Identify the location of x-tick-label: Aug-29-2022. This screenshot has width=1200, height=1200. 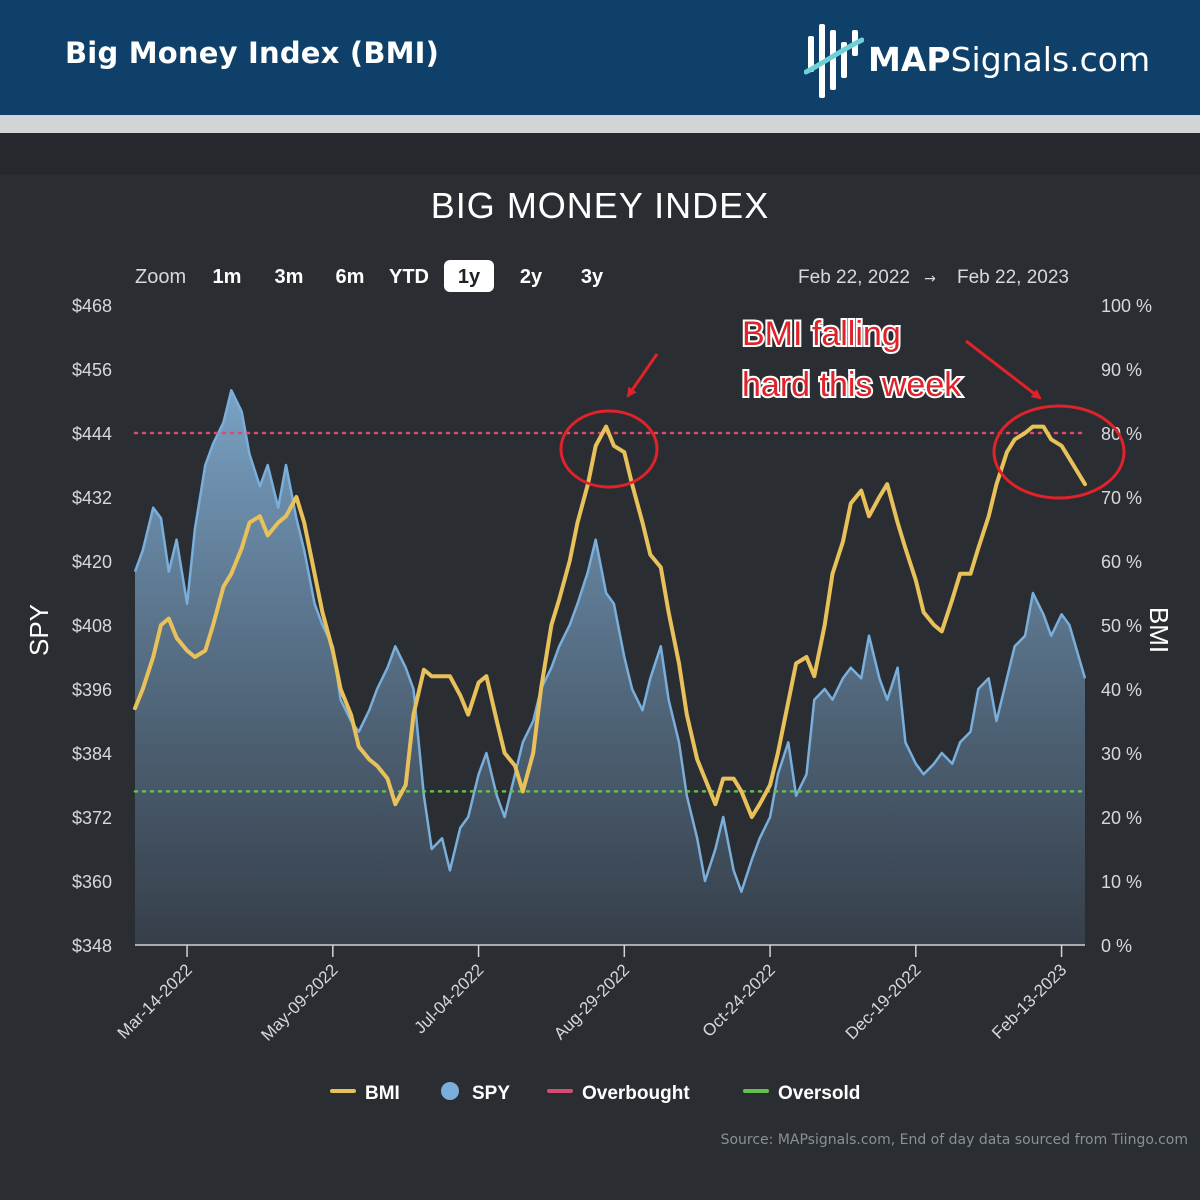
(591, 1001).